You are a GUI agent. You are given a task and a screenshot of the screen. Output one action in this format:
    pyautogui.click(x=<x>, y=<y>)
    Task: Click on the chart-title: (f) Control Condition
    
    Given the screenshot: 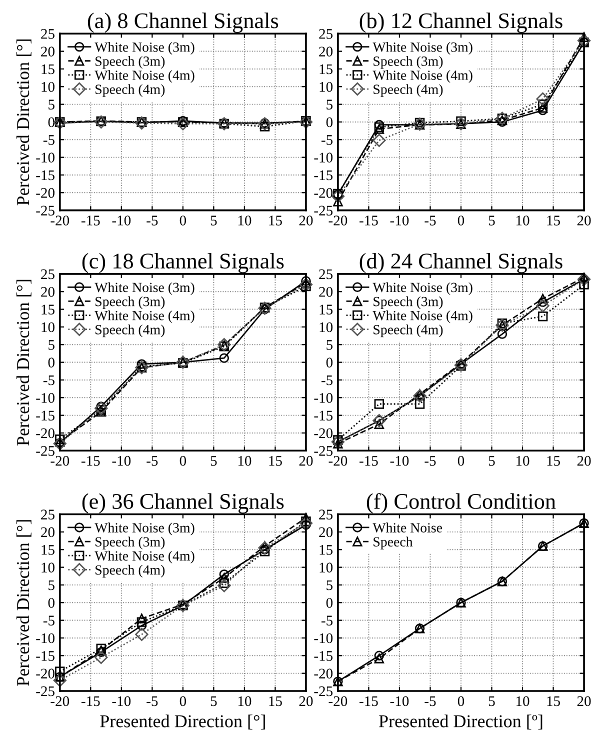 What is the action you would take?
    pyautogui.click(x=461, y=503)
    